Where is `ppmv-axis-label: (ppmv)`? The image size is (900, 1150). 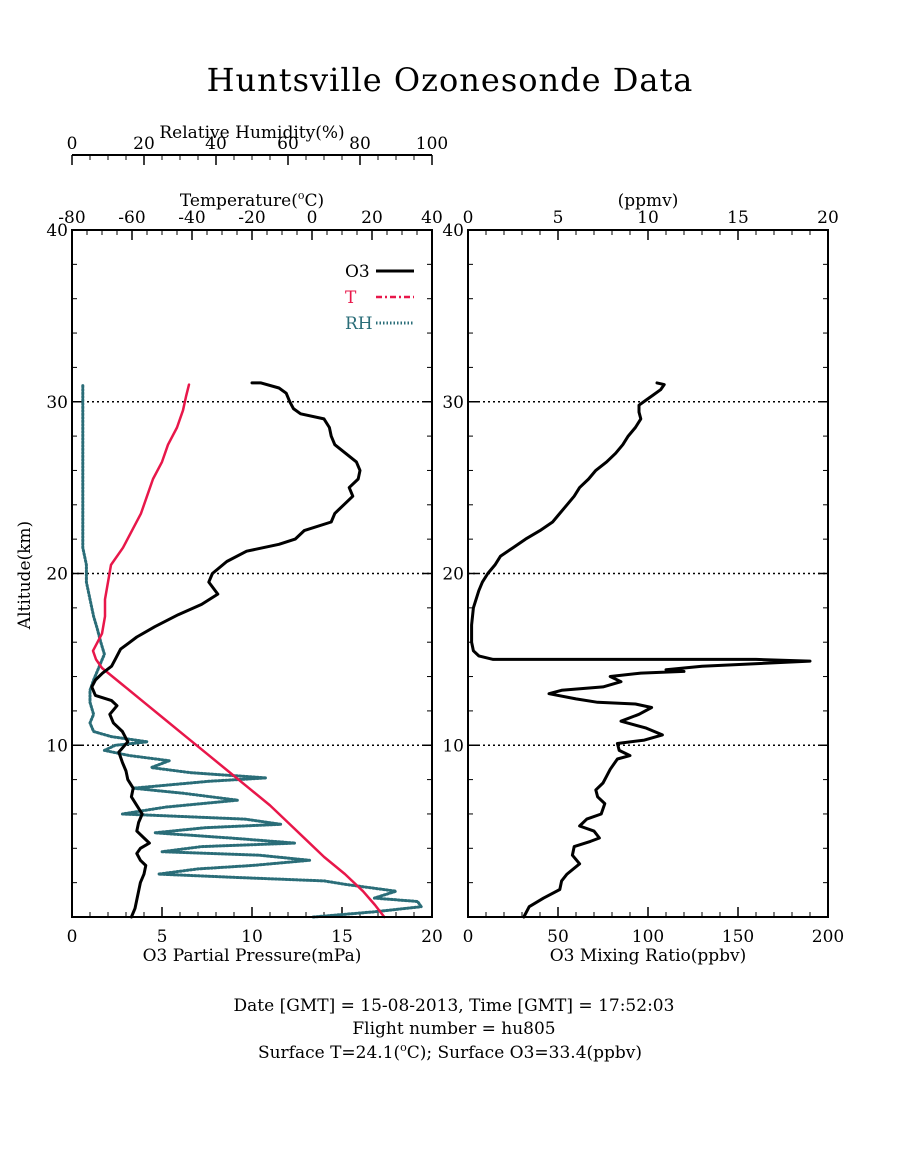
ppmv-axis-label: (ppmv) is located at coordinates (648, 201).